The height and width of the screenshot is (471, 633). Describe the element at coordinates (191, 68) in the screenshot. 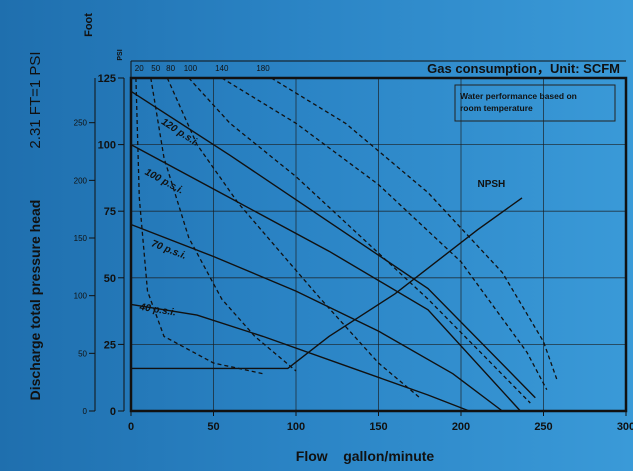

I see `top-scale-label: 100` at that location.